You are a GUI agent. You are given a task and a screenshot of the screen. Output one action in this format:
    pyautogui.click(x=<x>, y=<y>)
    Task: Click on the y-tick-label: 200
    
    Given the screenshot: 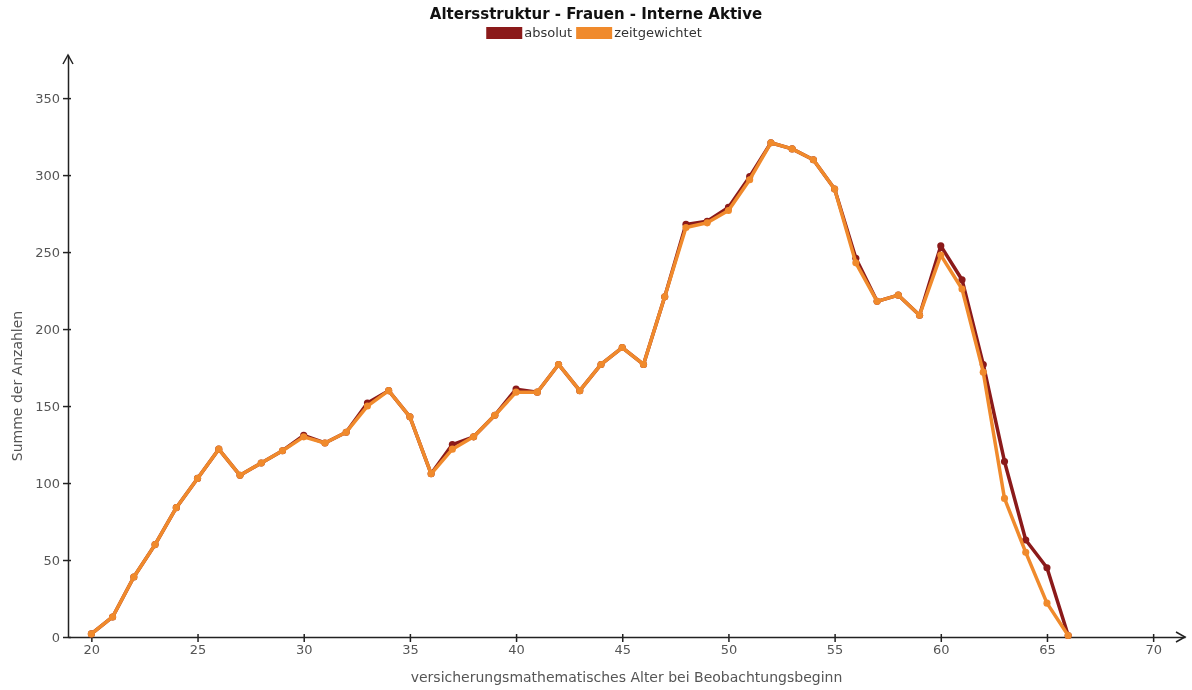 What is the action you would take?
    pyautogui.click(x=47, y=329)
    